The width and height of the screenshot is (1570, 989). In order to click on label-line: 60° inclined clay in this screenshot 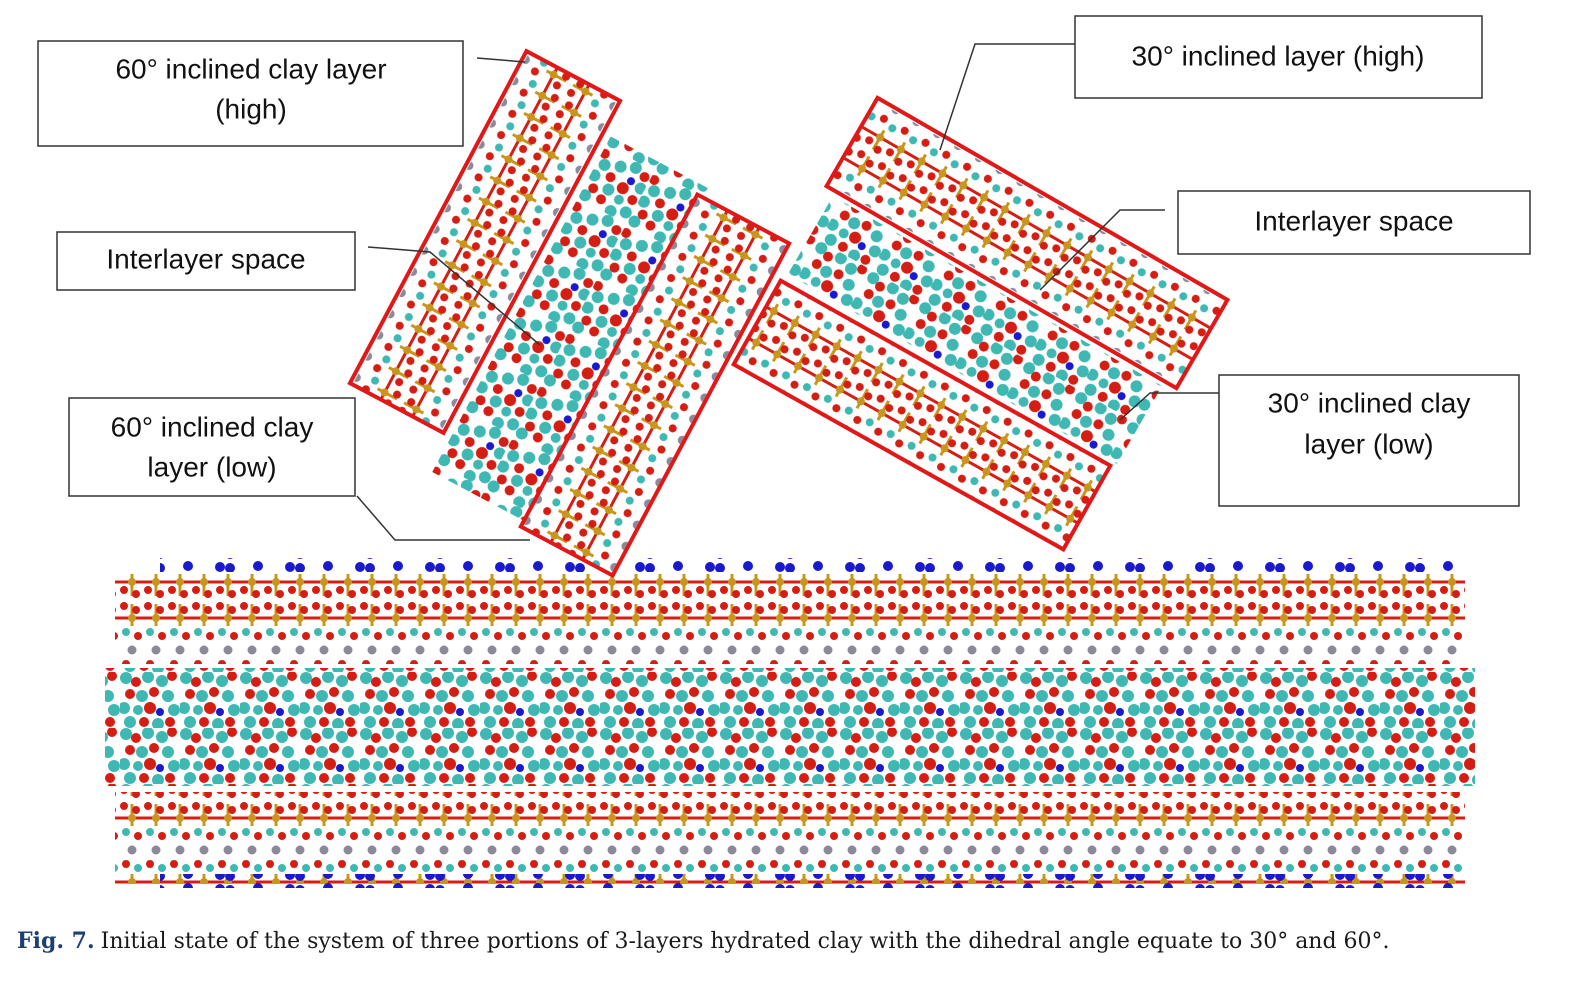, I will do `click(212, 426)`.